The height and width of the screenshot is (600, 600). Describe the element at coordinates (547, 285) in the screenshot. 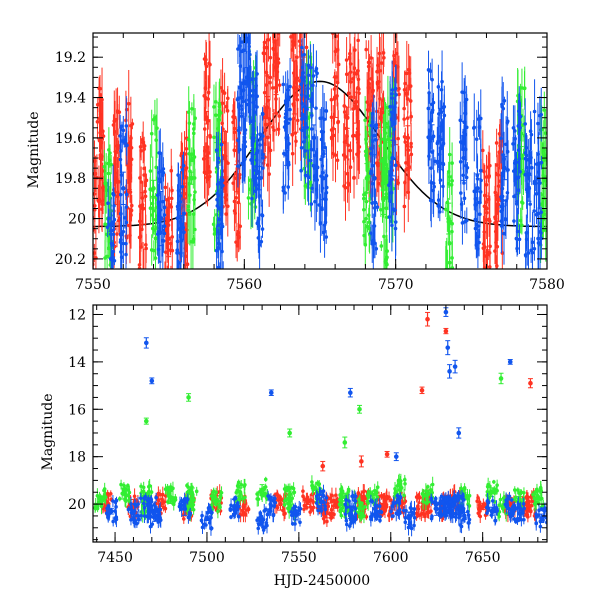

I see `top-x-tick-label: 7580` at that location.